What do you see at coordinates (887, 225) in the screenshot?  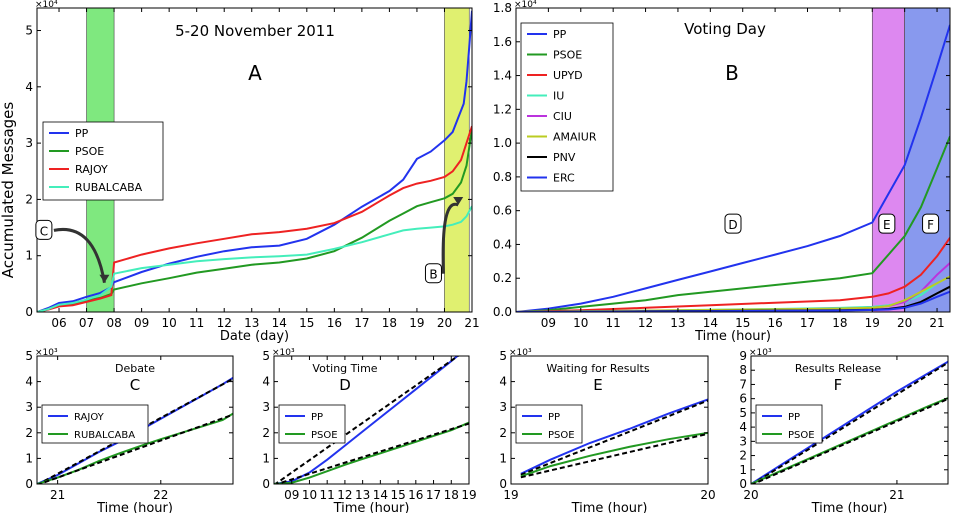 I see `annotation-label: E` at bounding box center [887, 225].